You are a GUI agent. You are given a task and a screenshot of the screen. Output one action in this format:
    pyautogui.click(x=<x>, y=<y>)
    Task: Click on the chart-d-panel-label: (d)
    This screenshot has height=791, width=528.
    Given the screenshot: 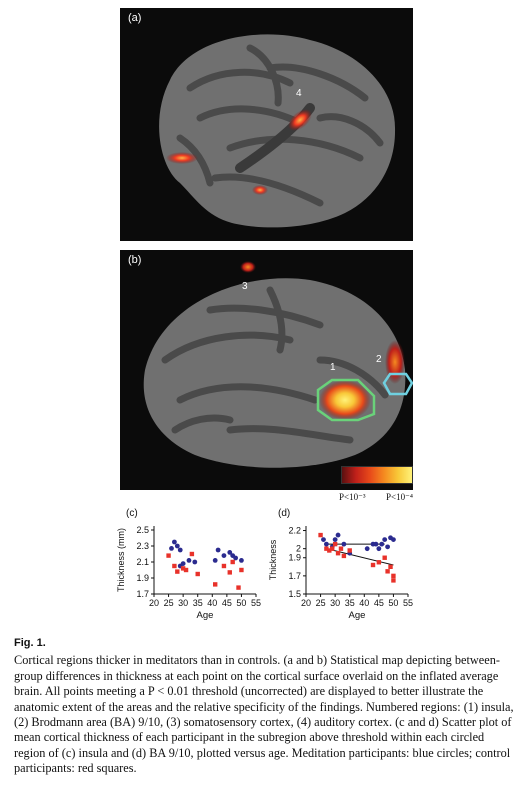 What is the action you would take?
    pyautogui.click(x=284, y=513)
    